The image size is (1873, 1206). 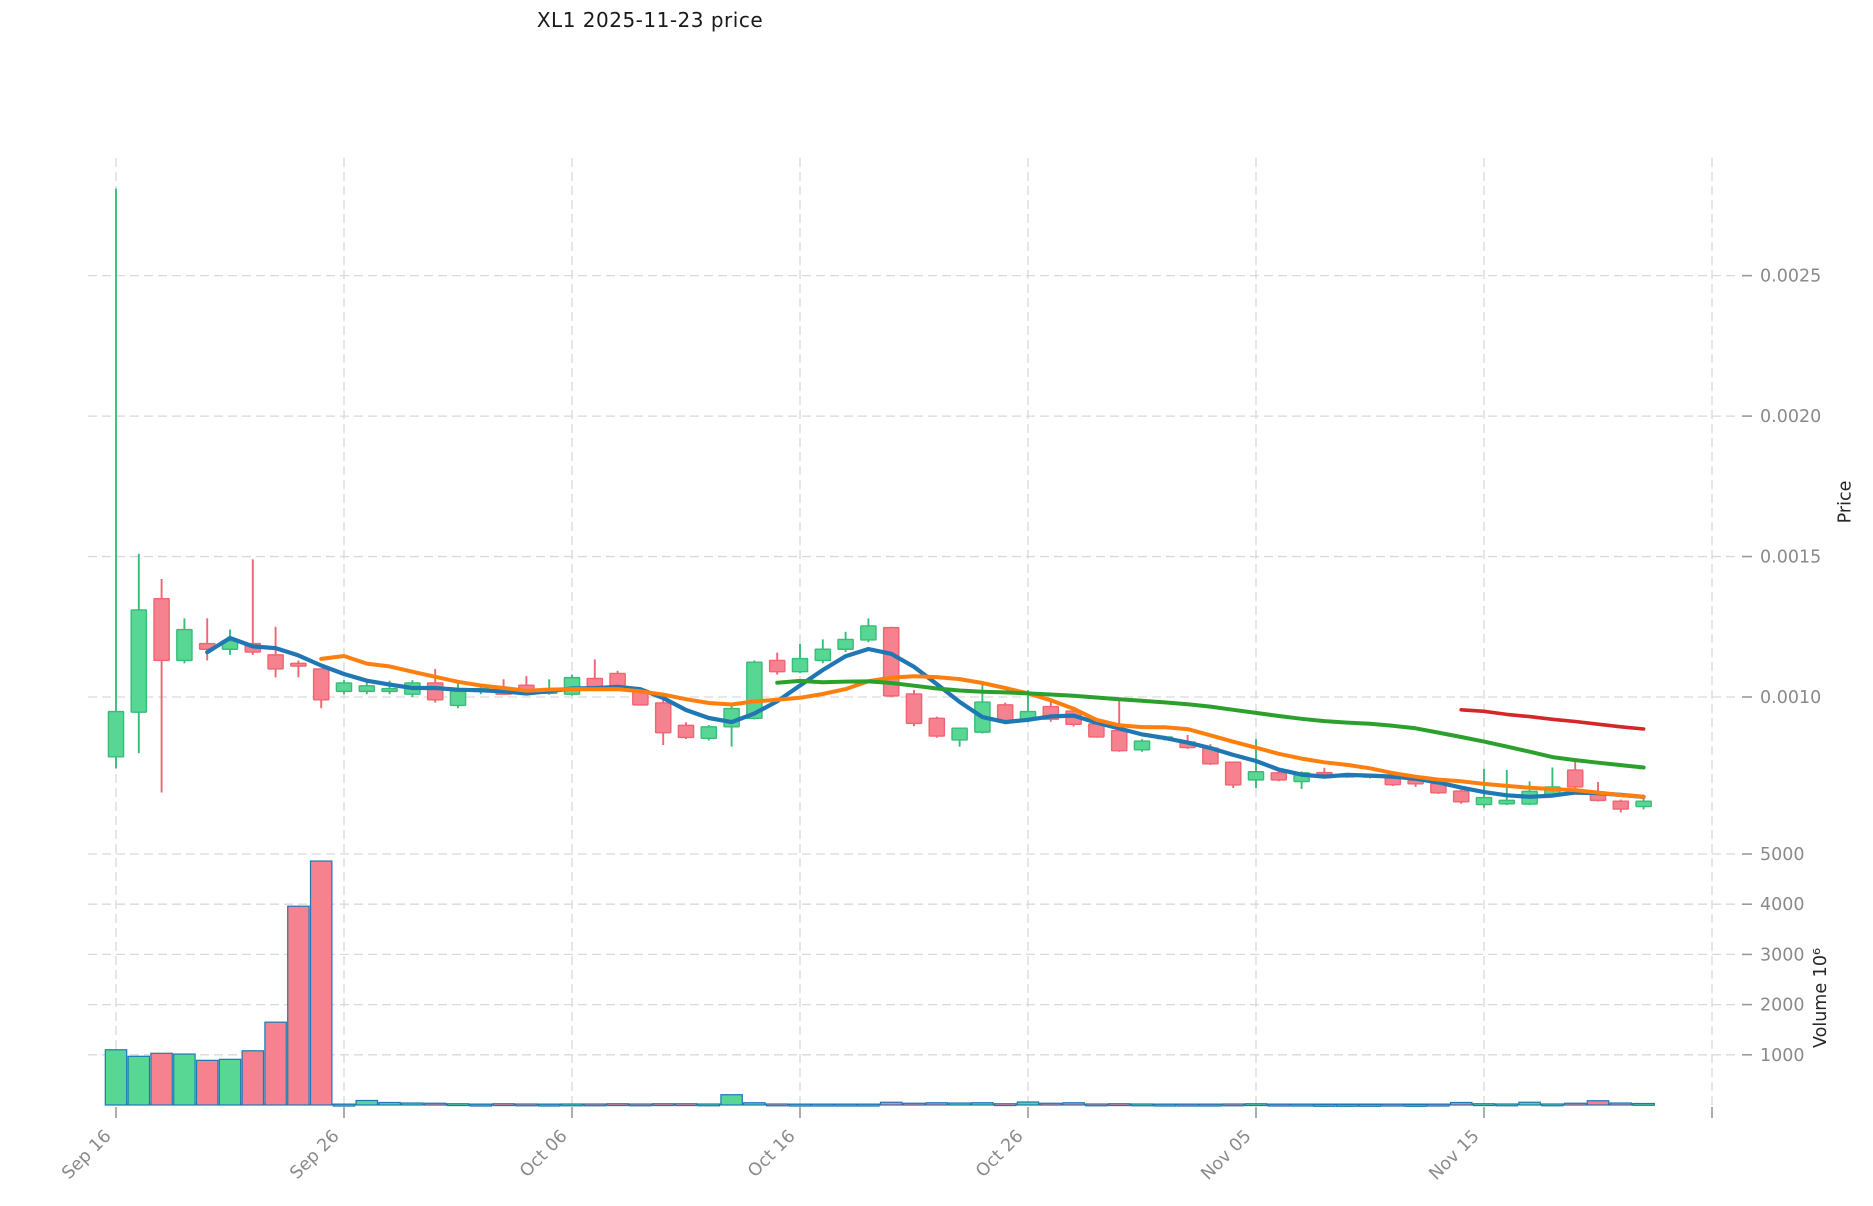 I want to click on price-tick-label: 0.0020, so click(x=1790, y=417).